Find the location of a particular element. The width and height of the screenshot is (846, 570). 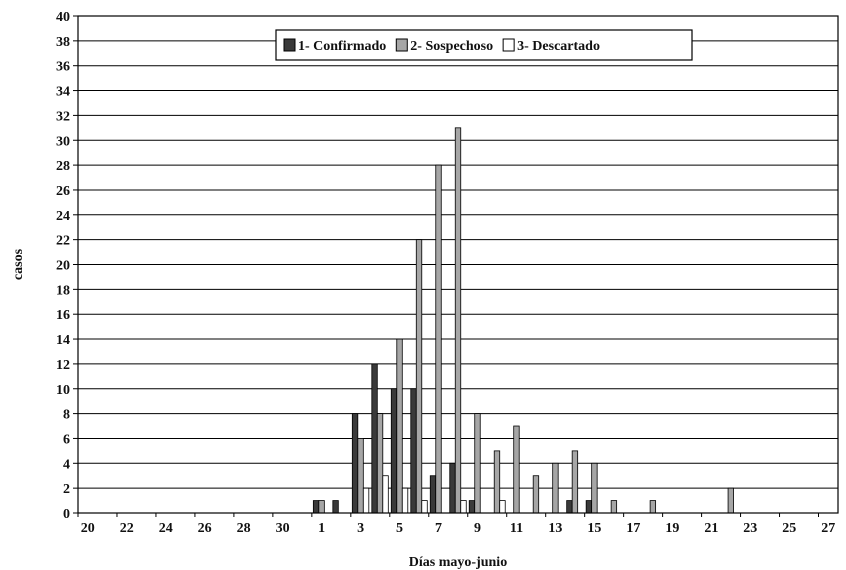

x-tick-label: 28 is located at coordinates (244, 528).